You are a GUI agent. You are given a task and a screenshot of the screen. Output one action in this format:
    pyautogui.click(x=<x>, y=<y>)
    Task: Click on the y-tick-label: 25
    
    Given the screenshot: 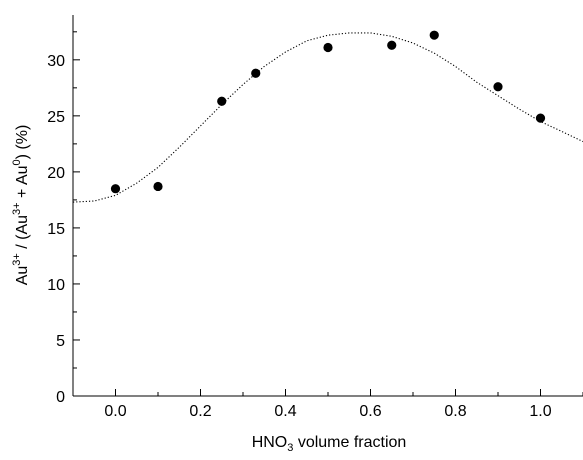 What is the action you would take?
    pyautogui.click(x=56, y=117)
    